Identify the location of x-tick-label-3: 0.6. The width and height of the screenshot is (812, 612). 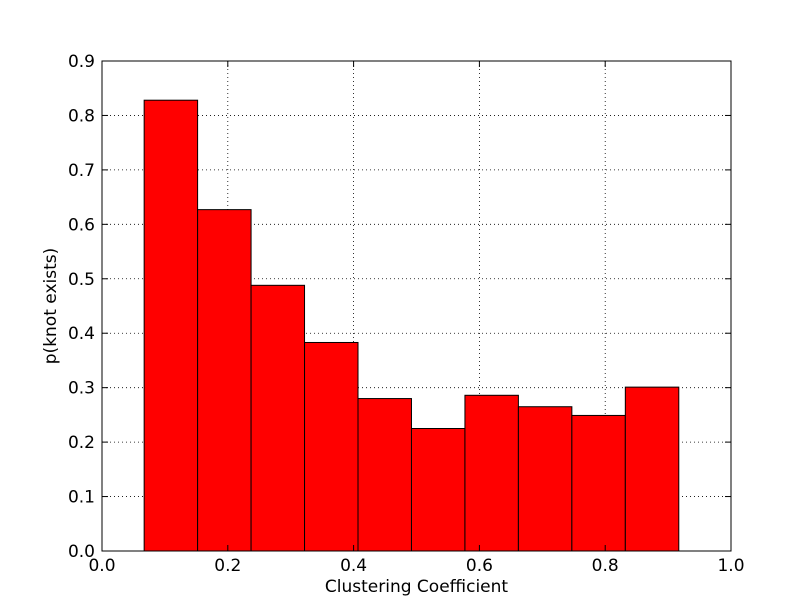
(479, 566).